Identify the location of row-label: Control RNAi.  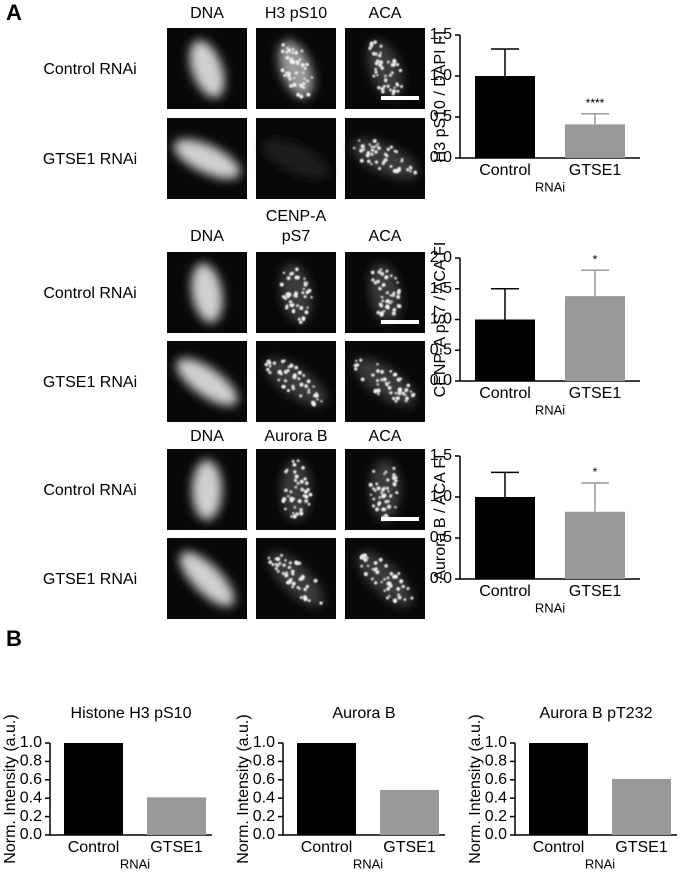
(89, 293).